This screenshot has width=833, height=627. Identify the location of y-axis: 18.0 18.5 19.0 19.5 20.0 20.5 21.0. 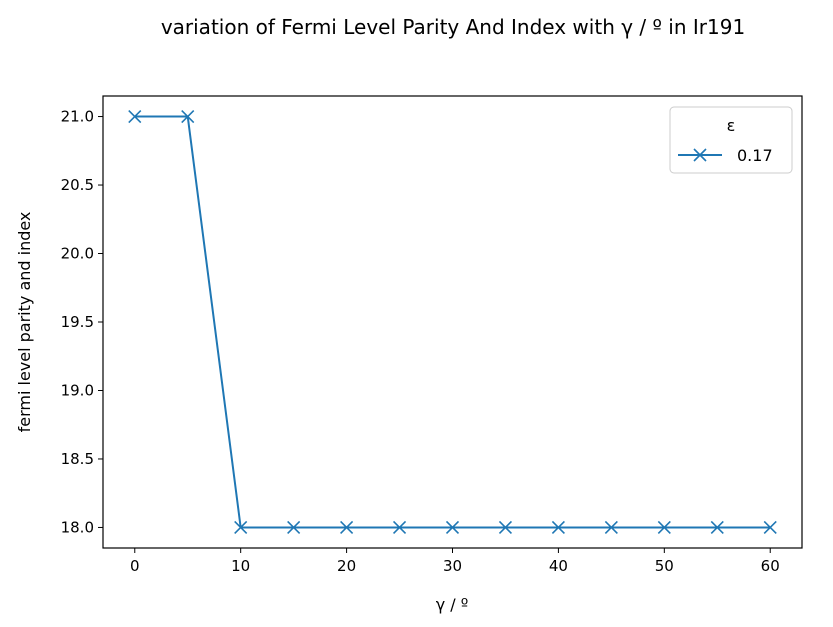
(82, 322).